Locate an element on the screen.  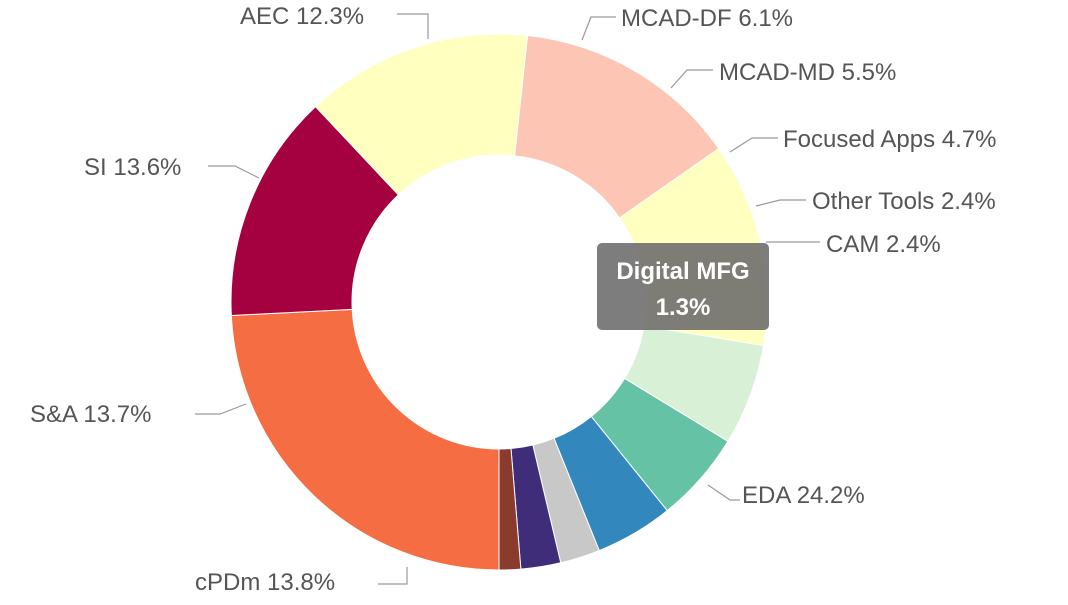
leader-line-focused-apps is located at coordinates (753, 145).